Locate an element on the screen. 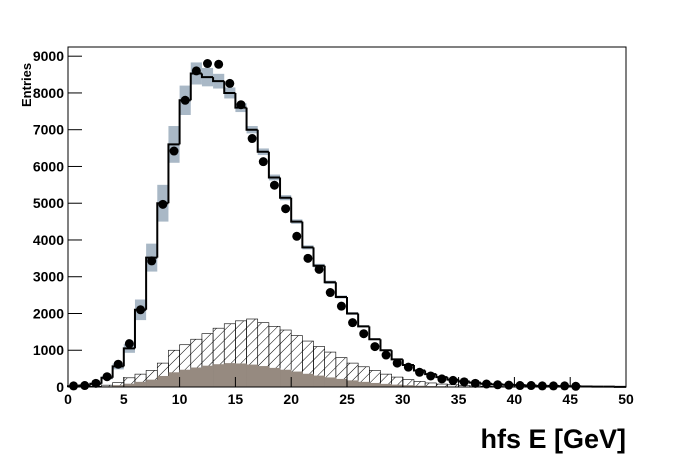 This screenshot has width=696, height=472. y-tick-label: 3000 is located at coordinates (48, 277).